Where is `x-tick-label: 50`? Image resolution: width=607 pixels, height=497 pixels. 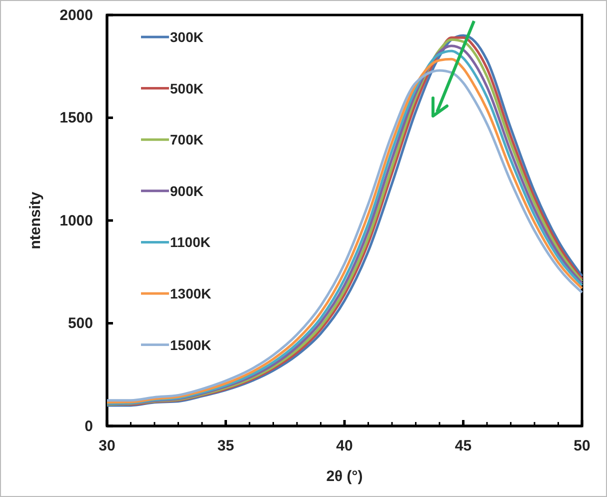 x-tick-label: 50 is located at coordinates (582, 446).